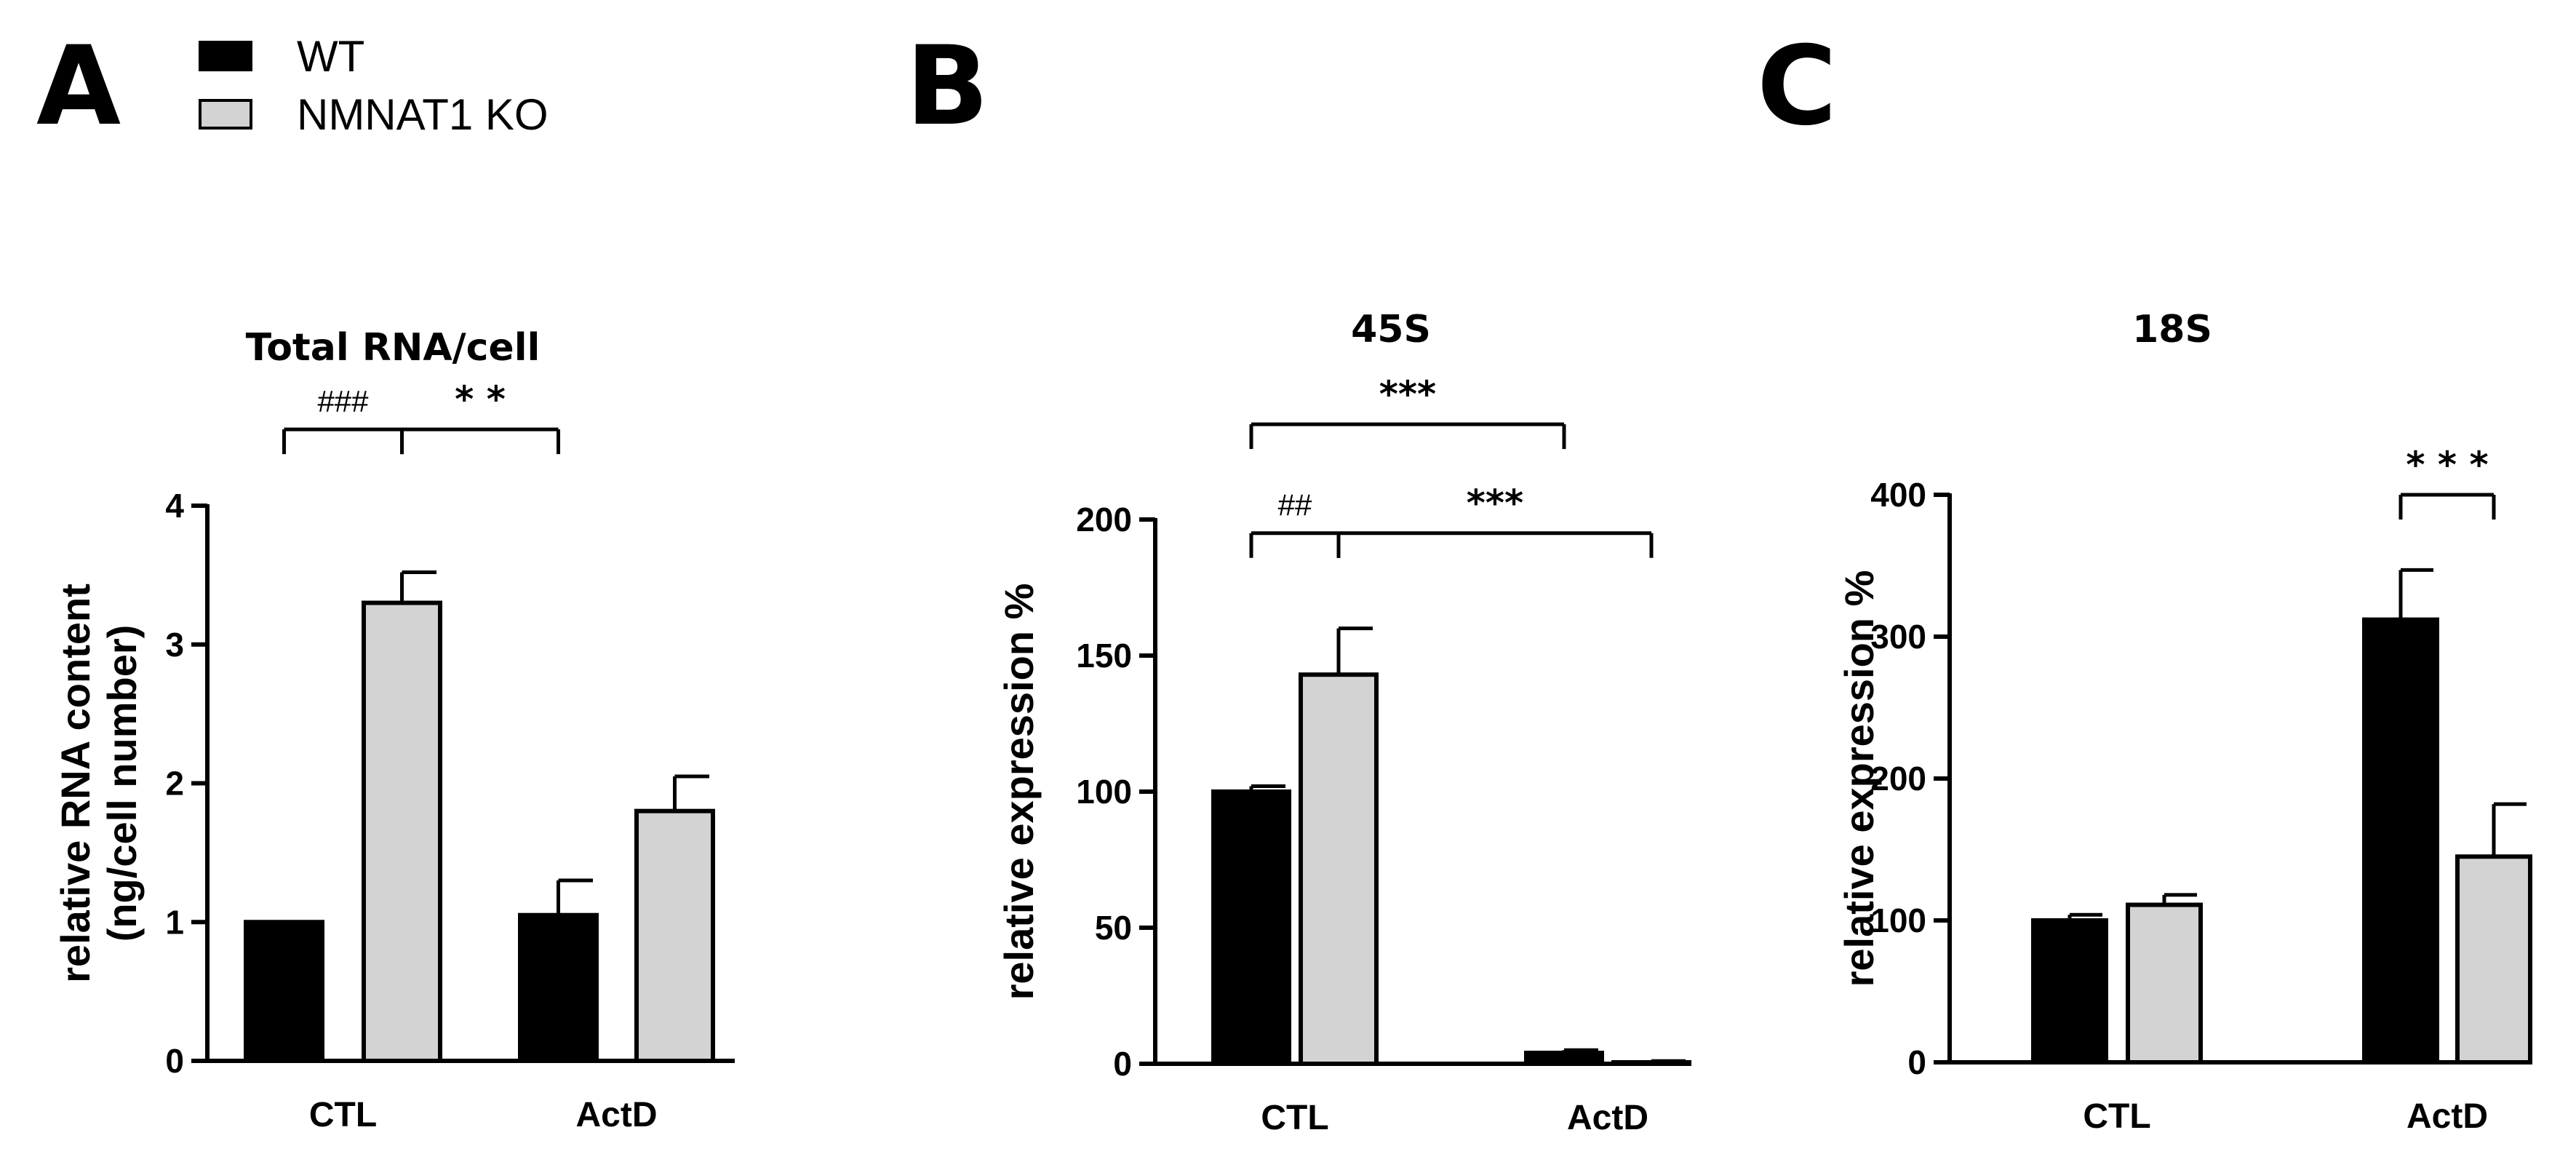  What do you see at coordinates (374, 85) in the screenshot?
I see `legend: WT NMNAT1 KO` at bounding box center [374, 85].